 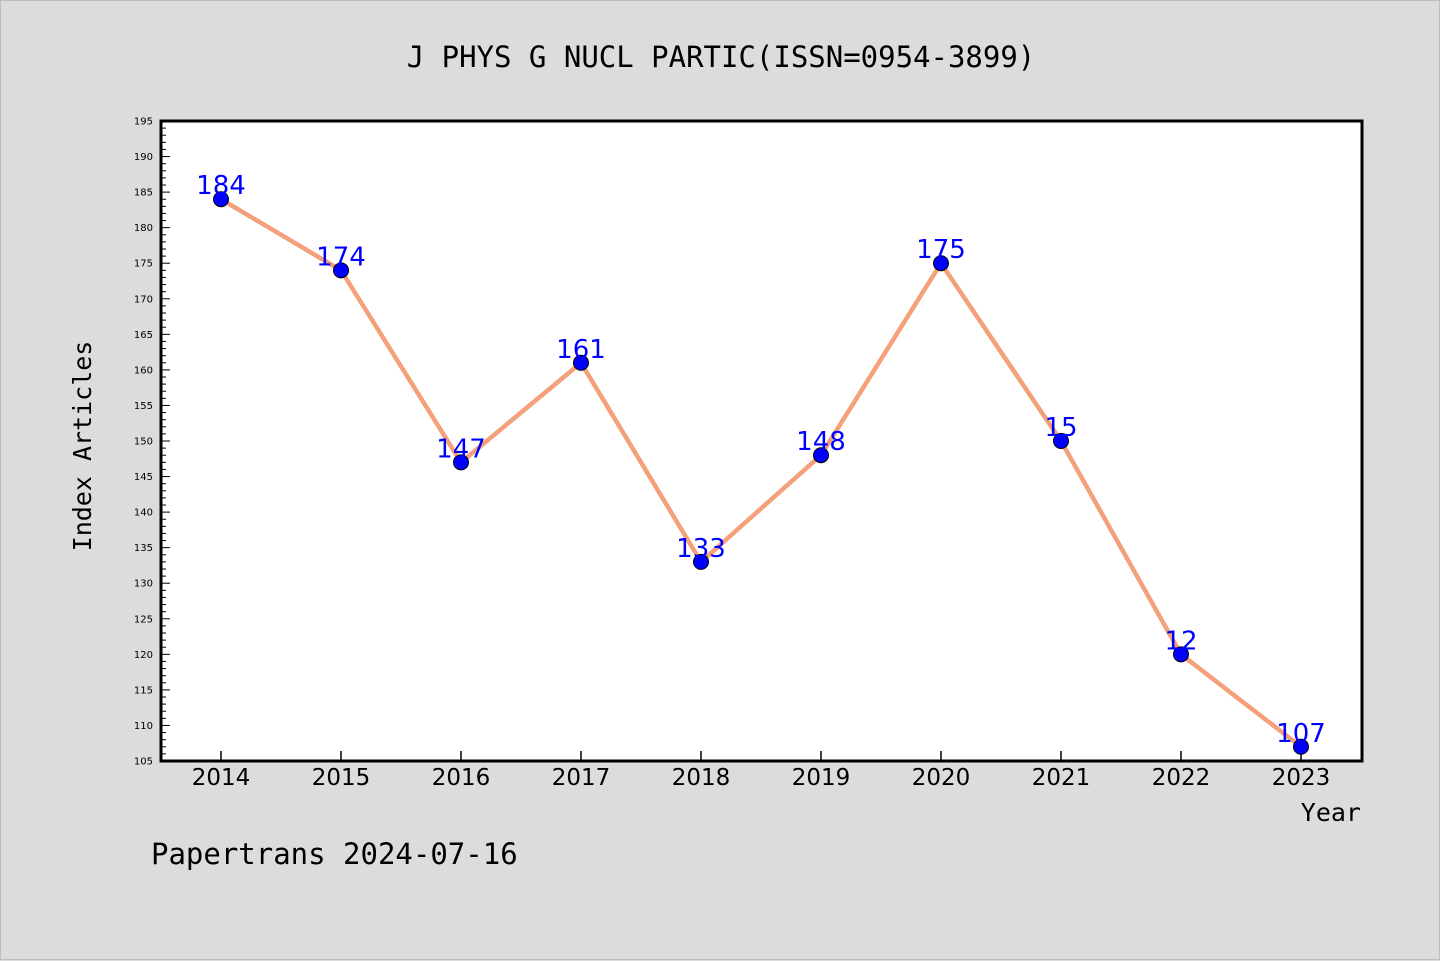 What do you see at coordinates (143, 157) in the screenshot?
I see `y-tick-label: 190` at bounding box center [143, 157].